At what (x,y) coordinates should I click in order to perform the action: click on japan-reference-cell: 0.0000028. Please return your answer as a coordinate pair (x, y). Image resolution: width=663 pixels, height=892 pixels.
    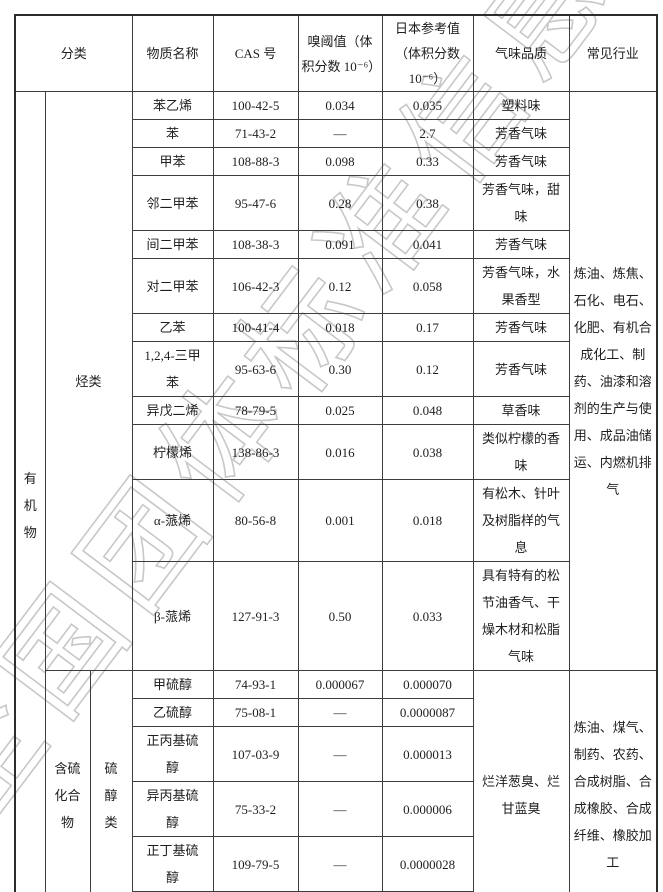
    Looking at the image, I should click on (427, 864).